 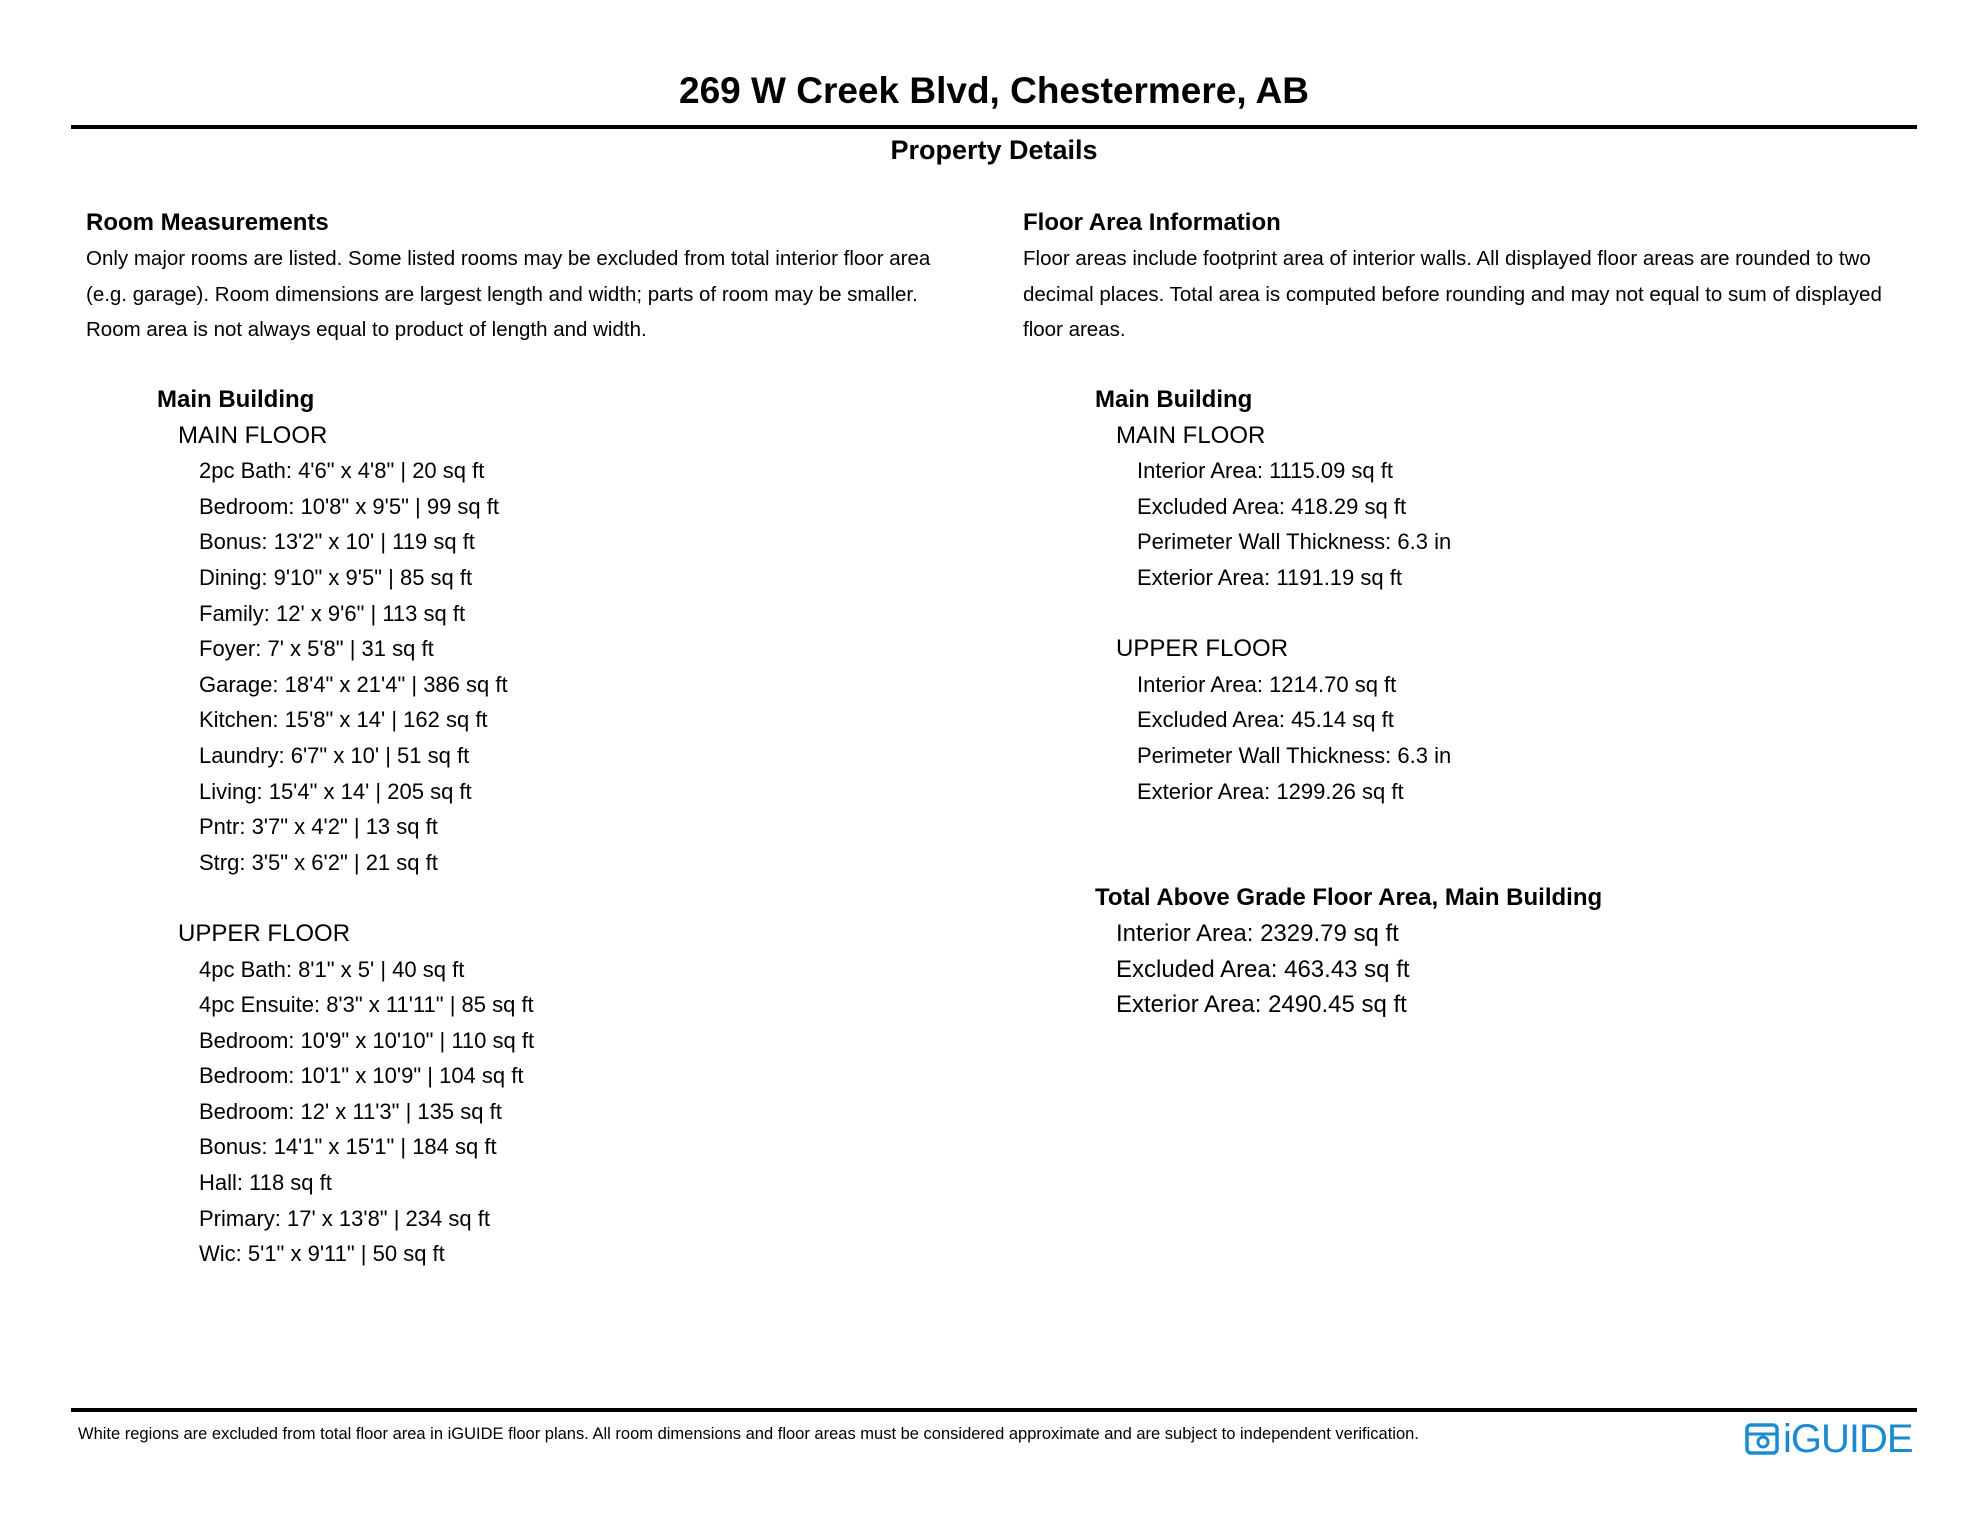 What do you see at coordinates (361, 1076) in the screenshot?
I see `room-item: Bedroom: 10'1" x 10'9" | 104 sq ft` at bounding box center [361, 1076].